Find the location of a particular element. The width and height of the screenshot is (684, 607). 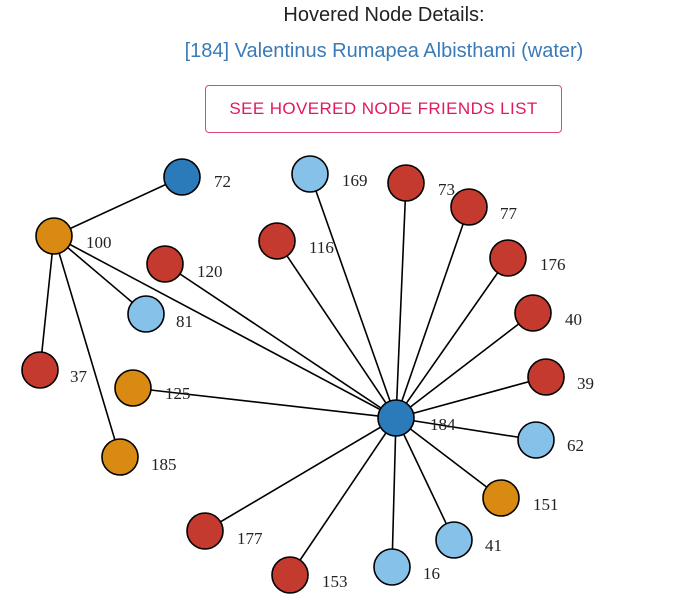

node-label-100: 100 is located at coordinates (99, 242).